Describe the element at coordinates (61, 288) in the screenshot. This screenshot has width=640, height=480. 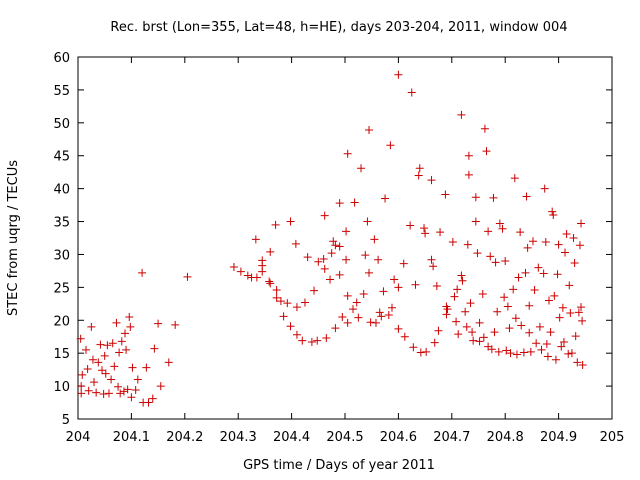
I see `y-tick-label: 25` at that location.